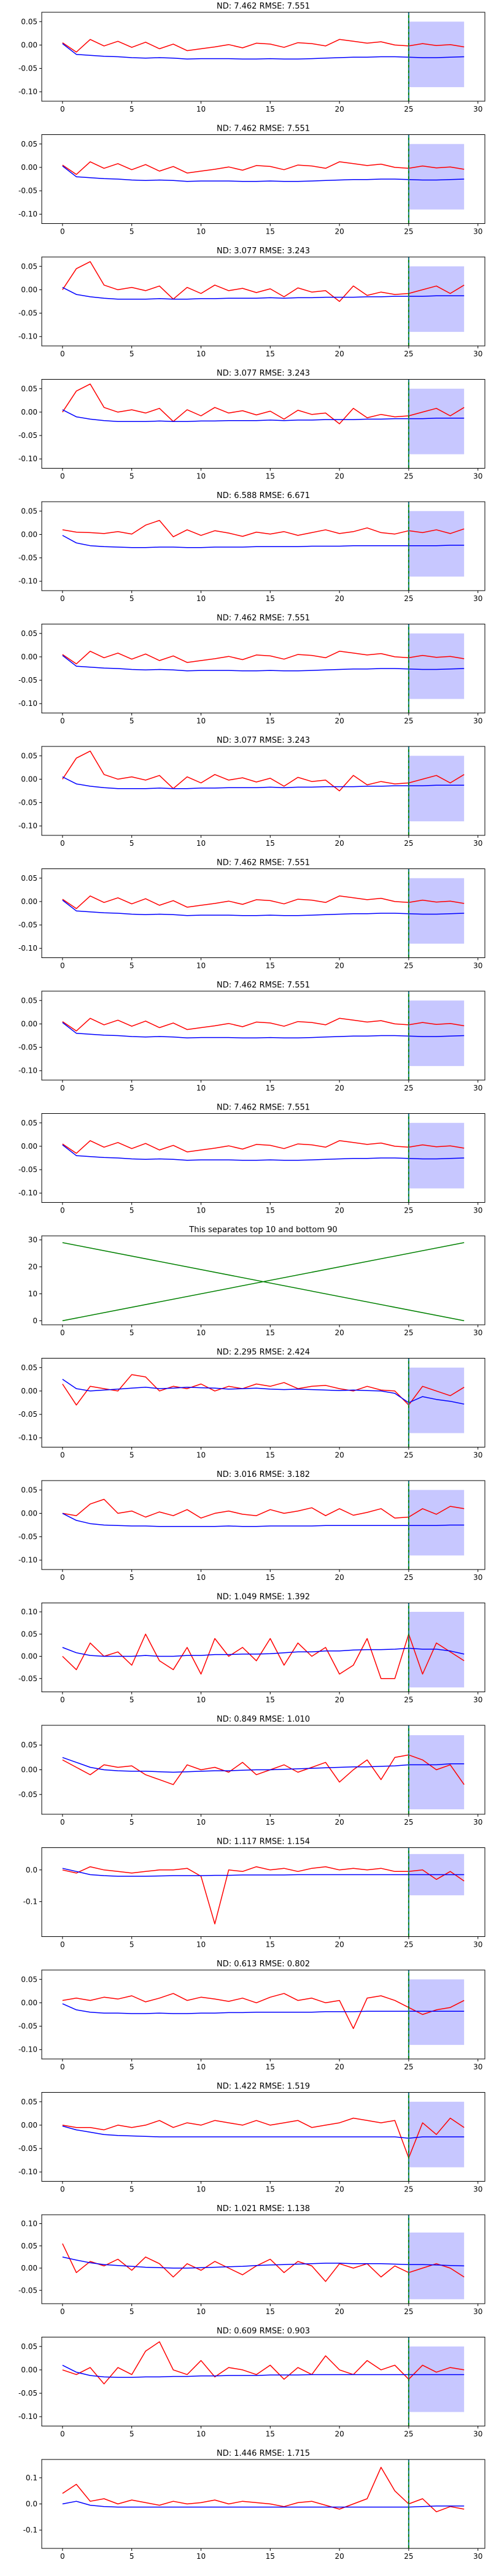  What do you see at coordinates (263, 2453) in the screenshot?
I see `chart-title: ND: 1.446 RMSE: 1.715` at bounding box center [263, 2453].